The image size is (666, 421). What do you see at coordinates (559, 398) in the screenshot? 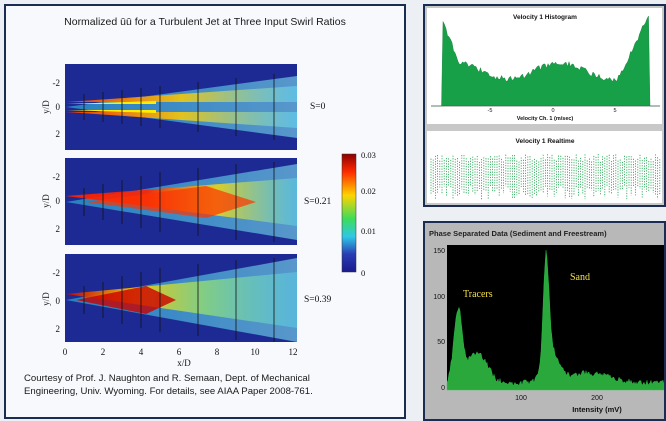
I see `phase-x-ticks: 100 200` at bounding box center [559, 398].